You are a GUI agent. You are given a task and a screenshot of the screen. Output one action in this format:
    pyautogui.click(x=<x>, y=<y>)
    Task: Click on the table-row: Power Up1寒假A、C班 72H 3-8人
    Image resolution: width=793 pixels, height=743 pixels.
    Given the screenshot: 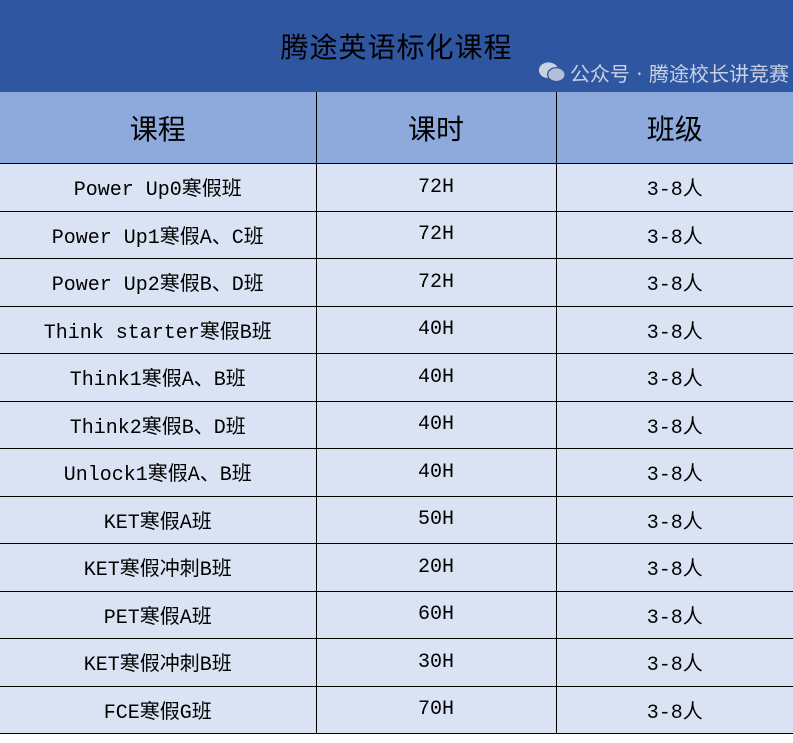 What is the action you would take?
    pyautogui.click(x=396, y=234)
    